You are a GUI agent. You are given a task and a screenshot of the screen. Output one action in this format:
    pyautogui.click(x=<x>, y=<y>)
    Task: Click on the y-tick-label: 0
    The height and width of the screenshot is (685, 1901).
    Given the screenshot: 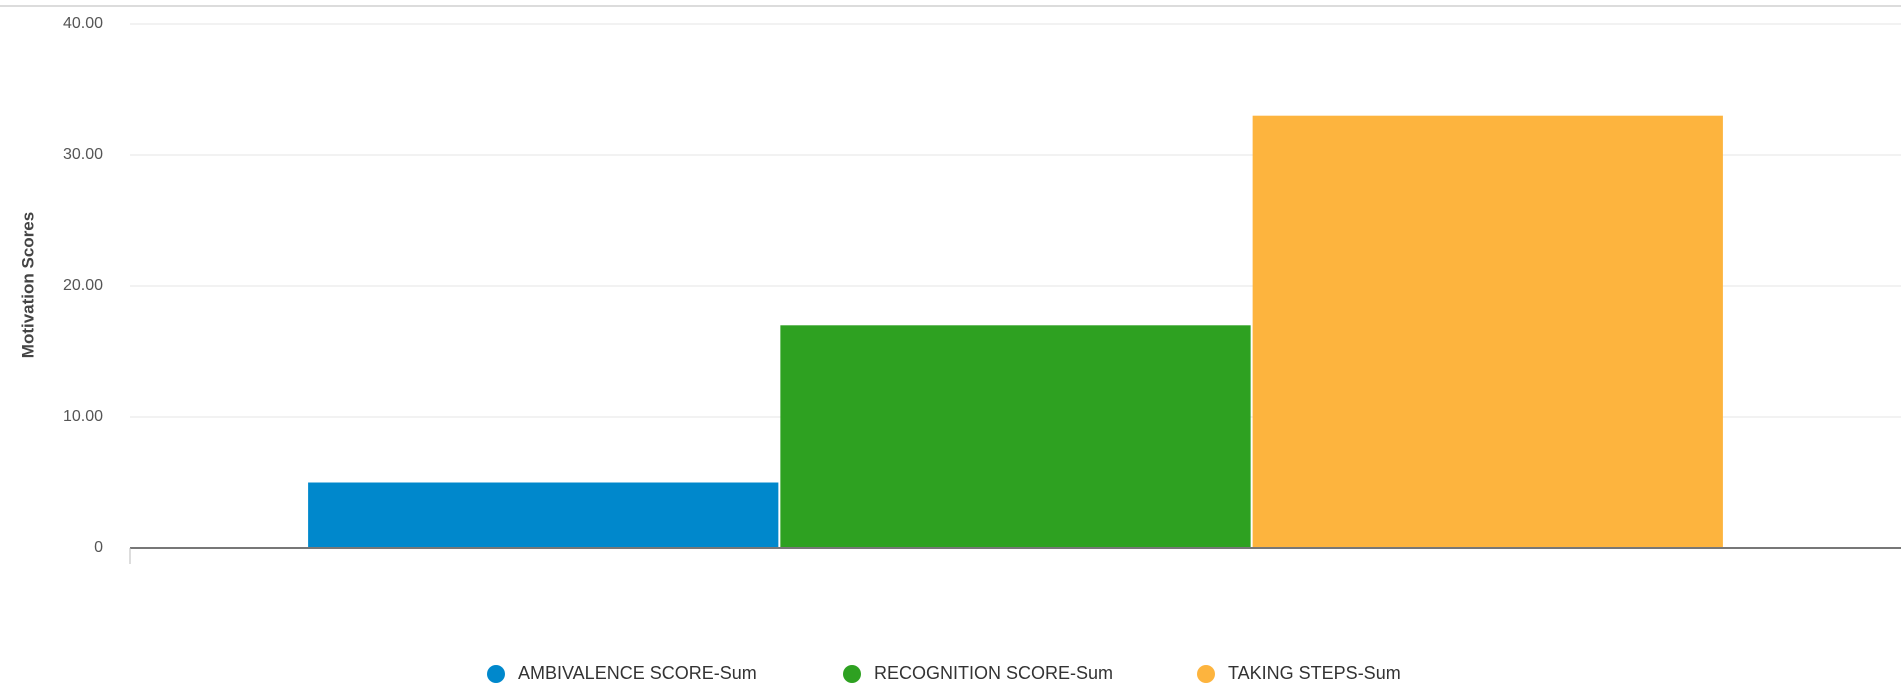 What is the action you would take?
    pyautogui.click(x=98, y=547)
    